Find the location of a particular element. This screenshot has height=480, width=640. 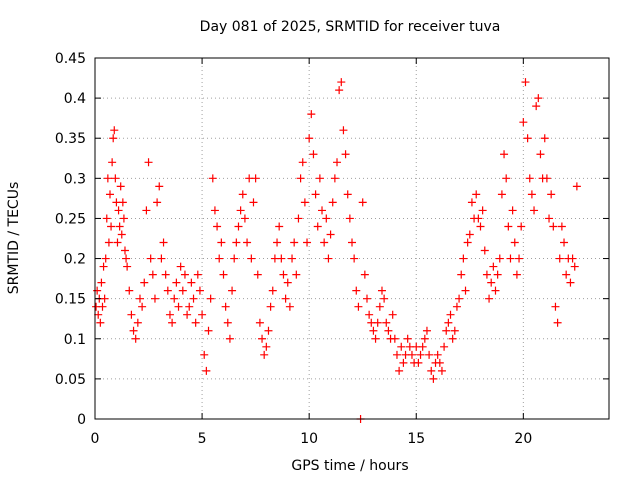

x-axis-label: GPS time / hours is located at coordinates (349, 466).